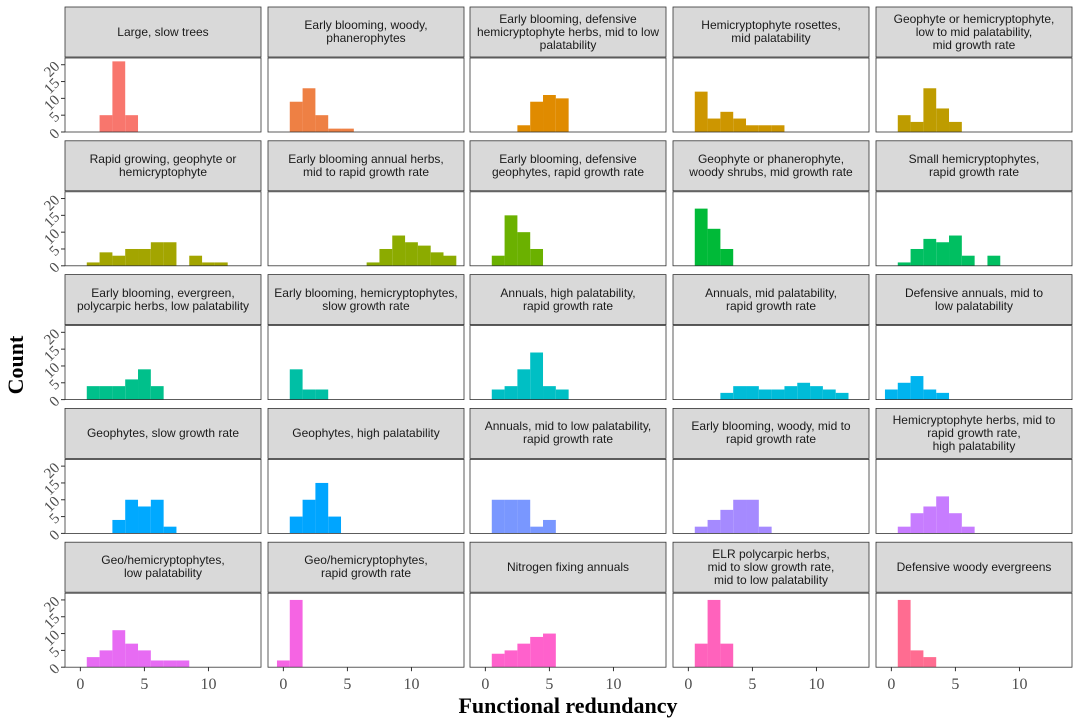 This screenshot has width=1080, height=725. What do you see at coordinates (613, 684) in the screenshot?
I see `x-tick-label: 10` at bounding box center [613, 684].